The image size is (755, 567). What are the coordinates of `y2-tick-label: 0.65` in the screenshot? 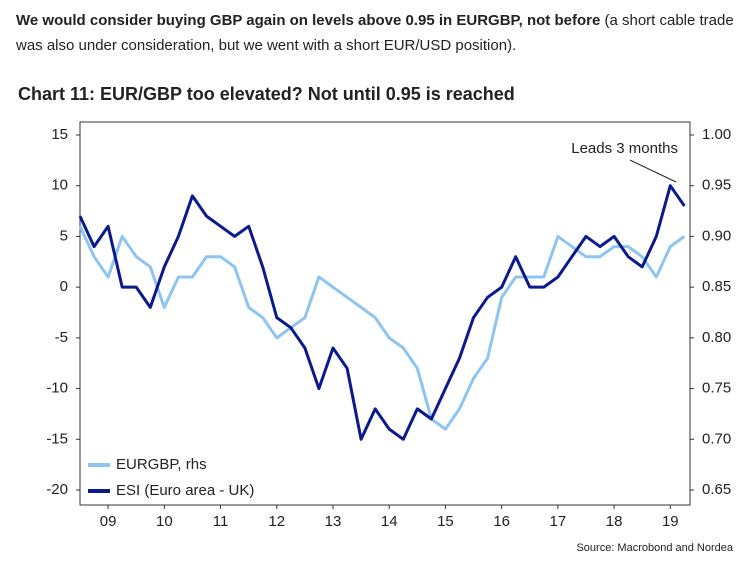 It's located at (716, 489).